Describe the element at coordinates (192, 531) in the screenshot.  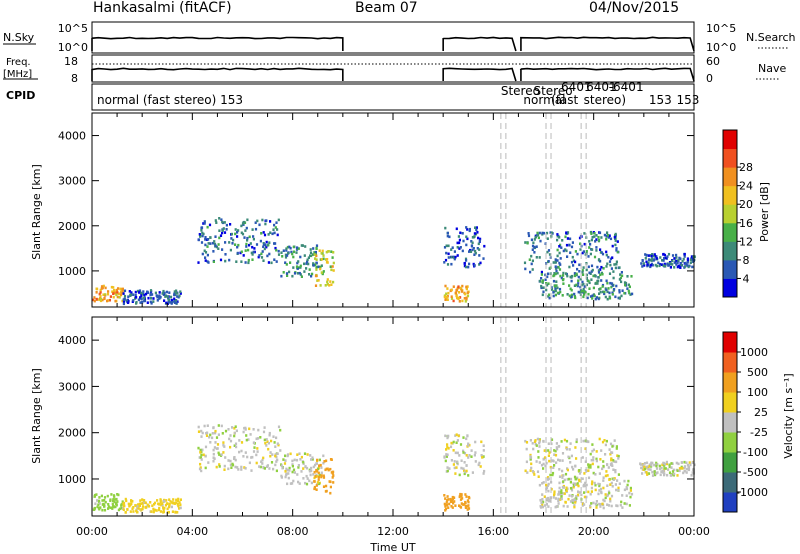
I see `x-tick-label: 04:00` at that location.